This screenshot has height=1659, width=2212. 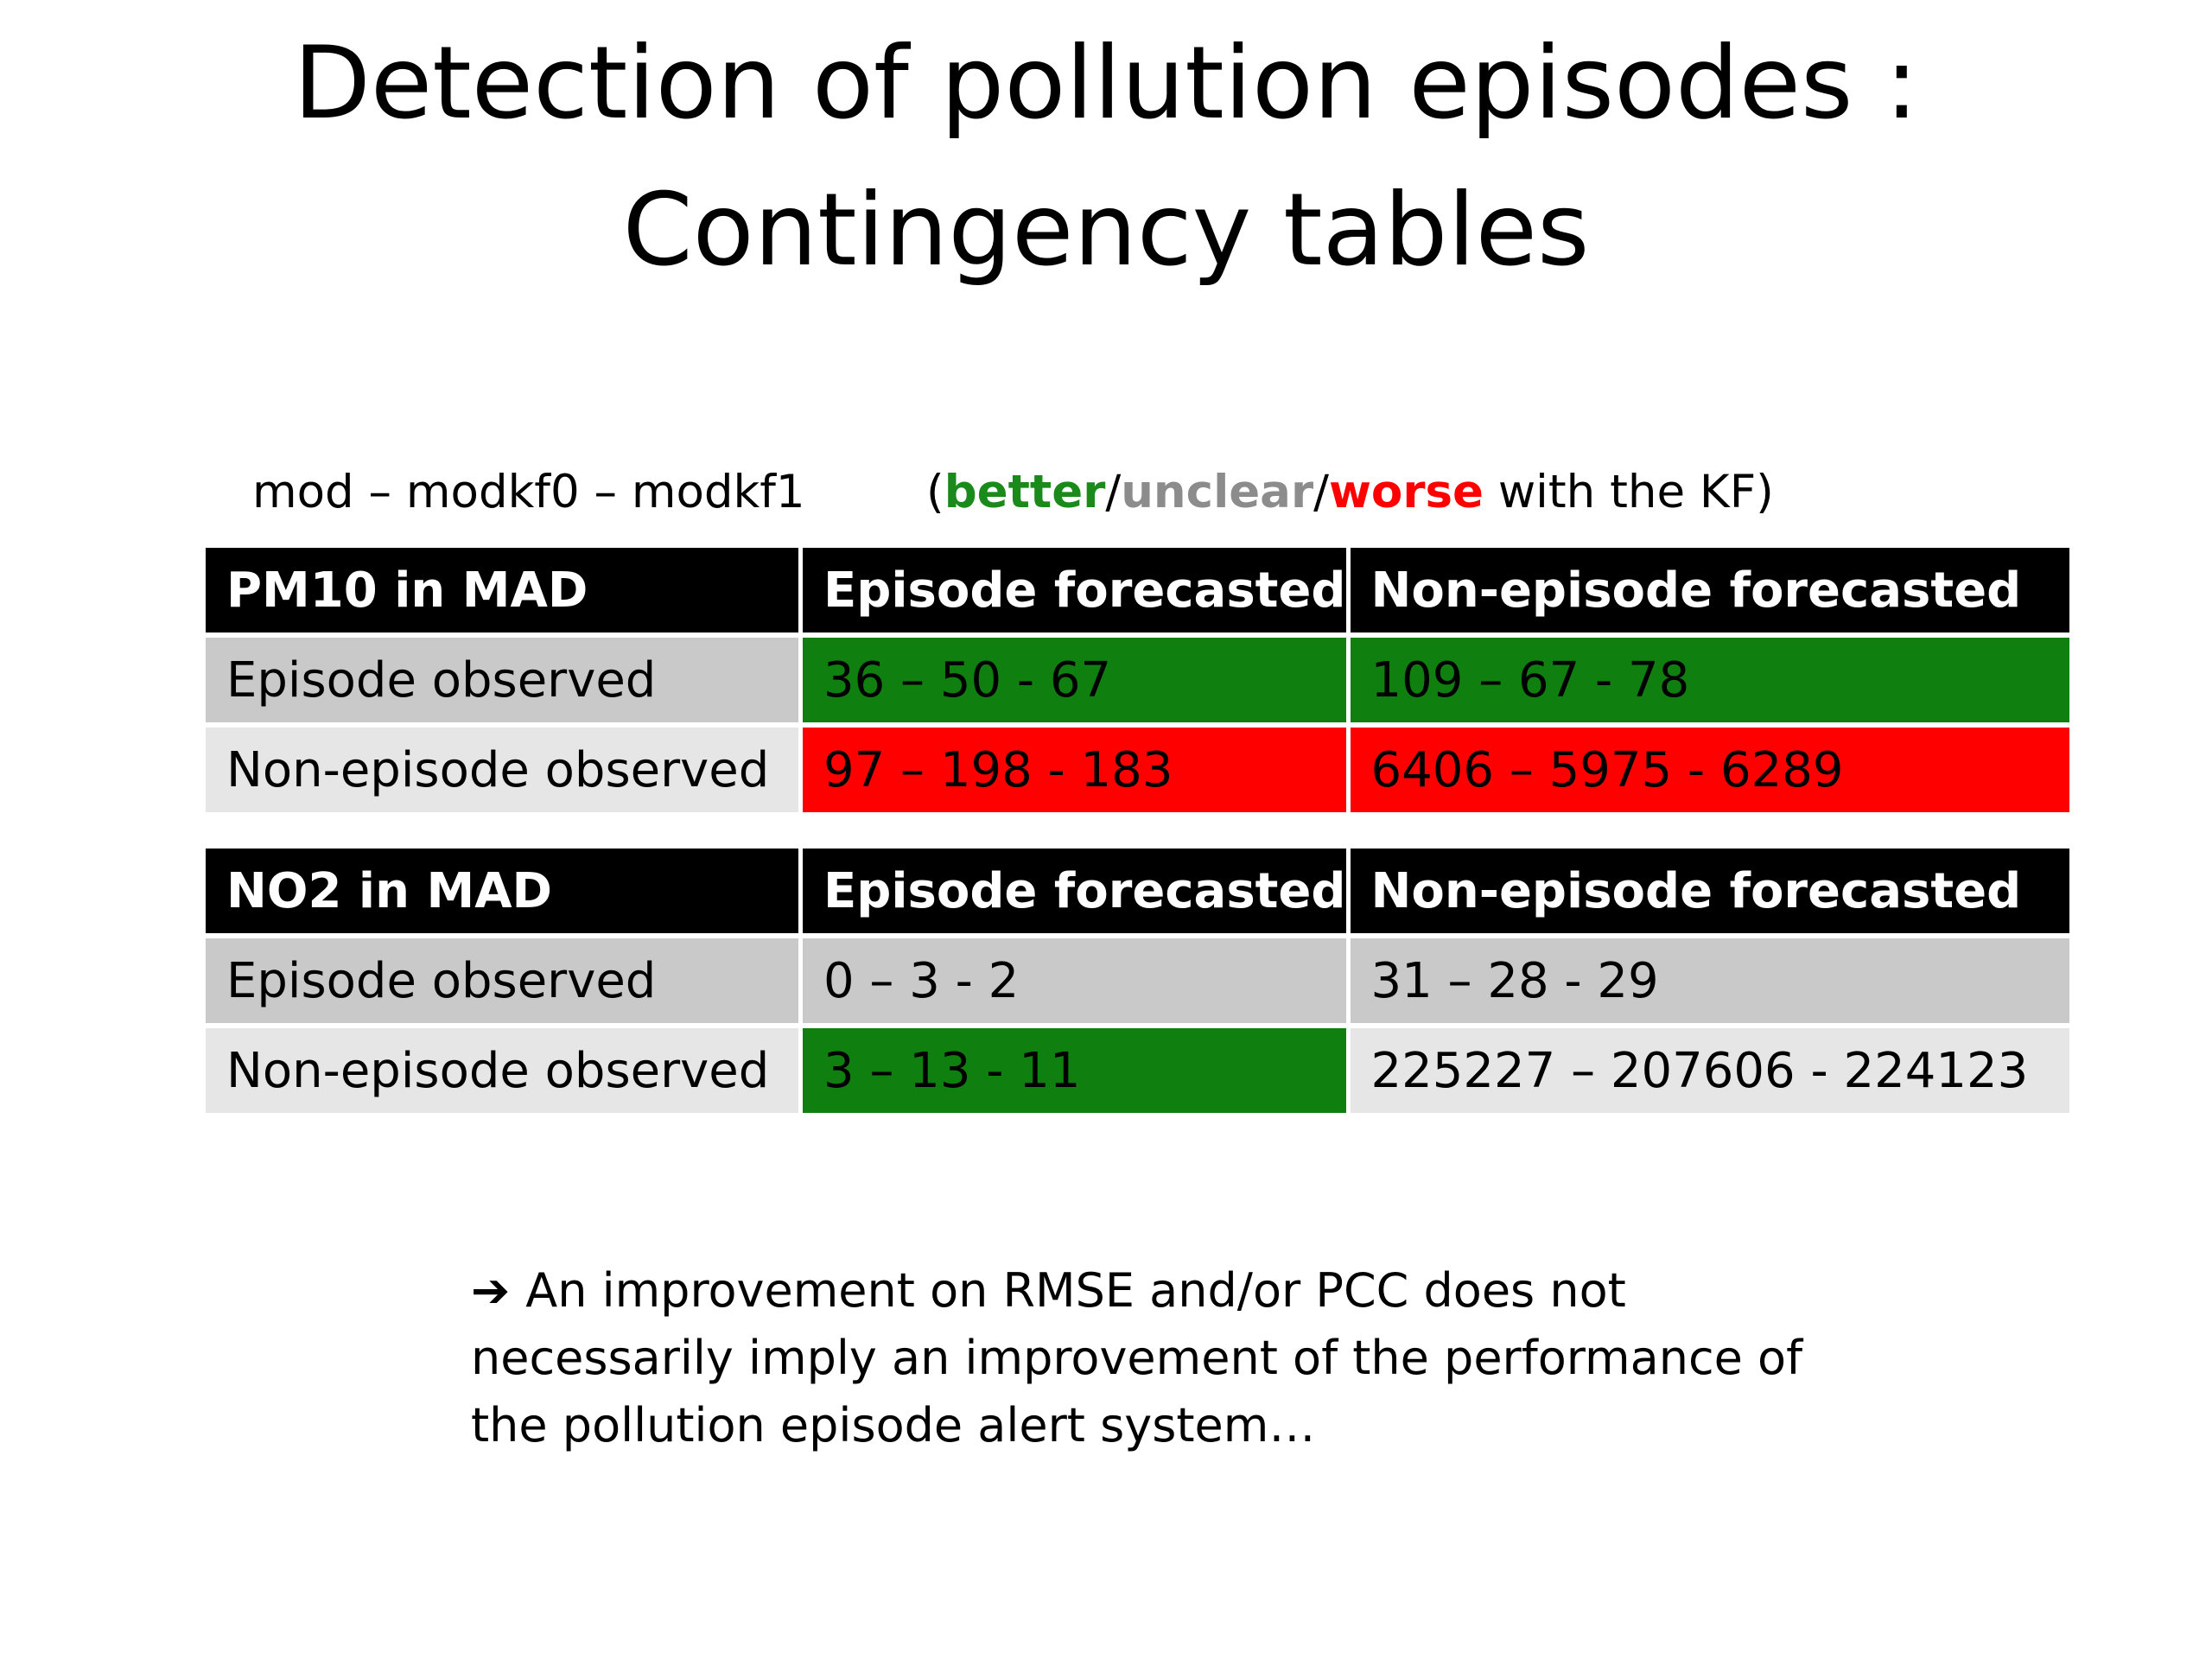 I want to click on legend-open-paren: (, so click(x=935, y=492).